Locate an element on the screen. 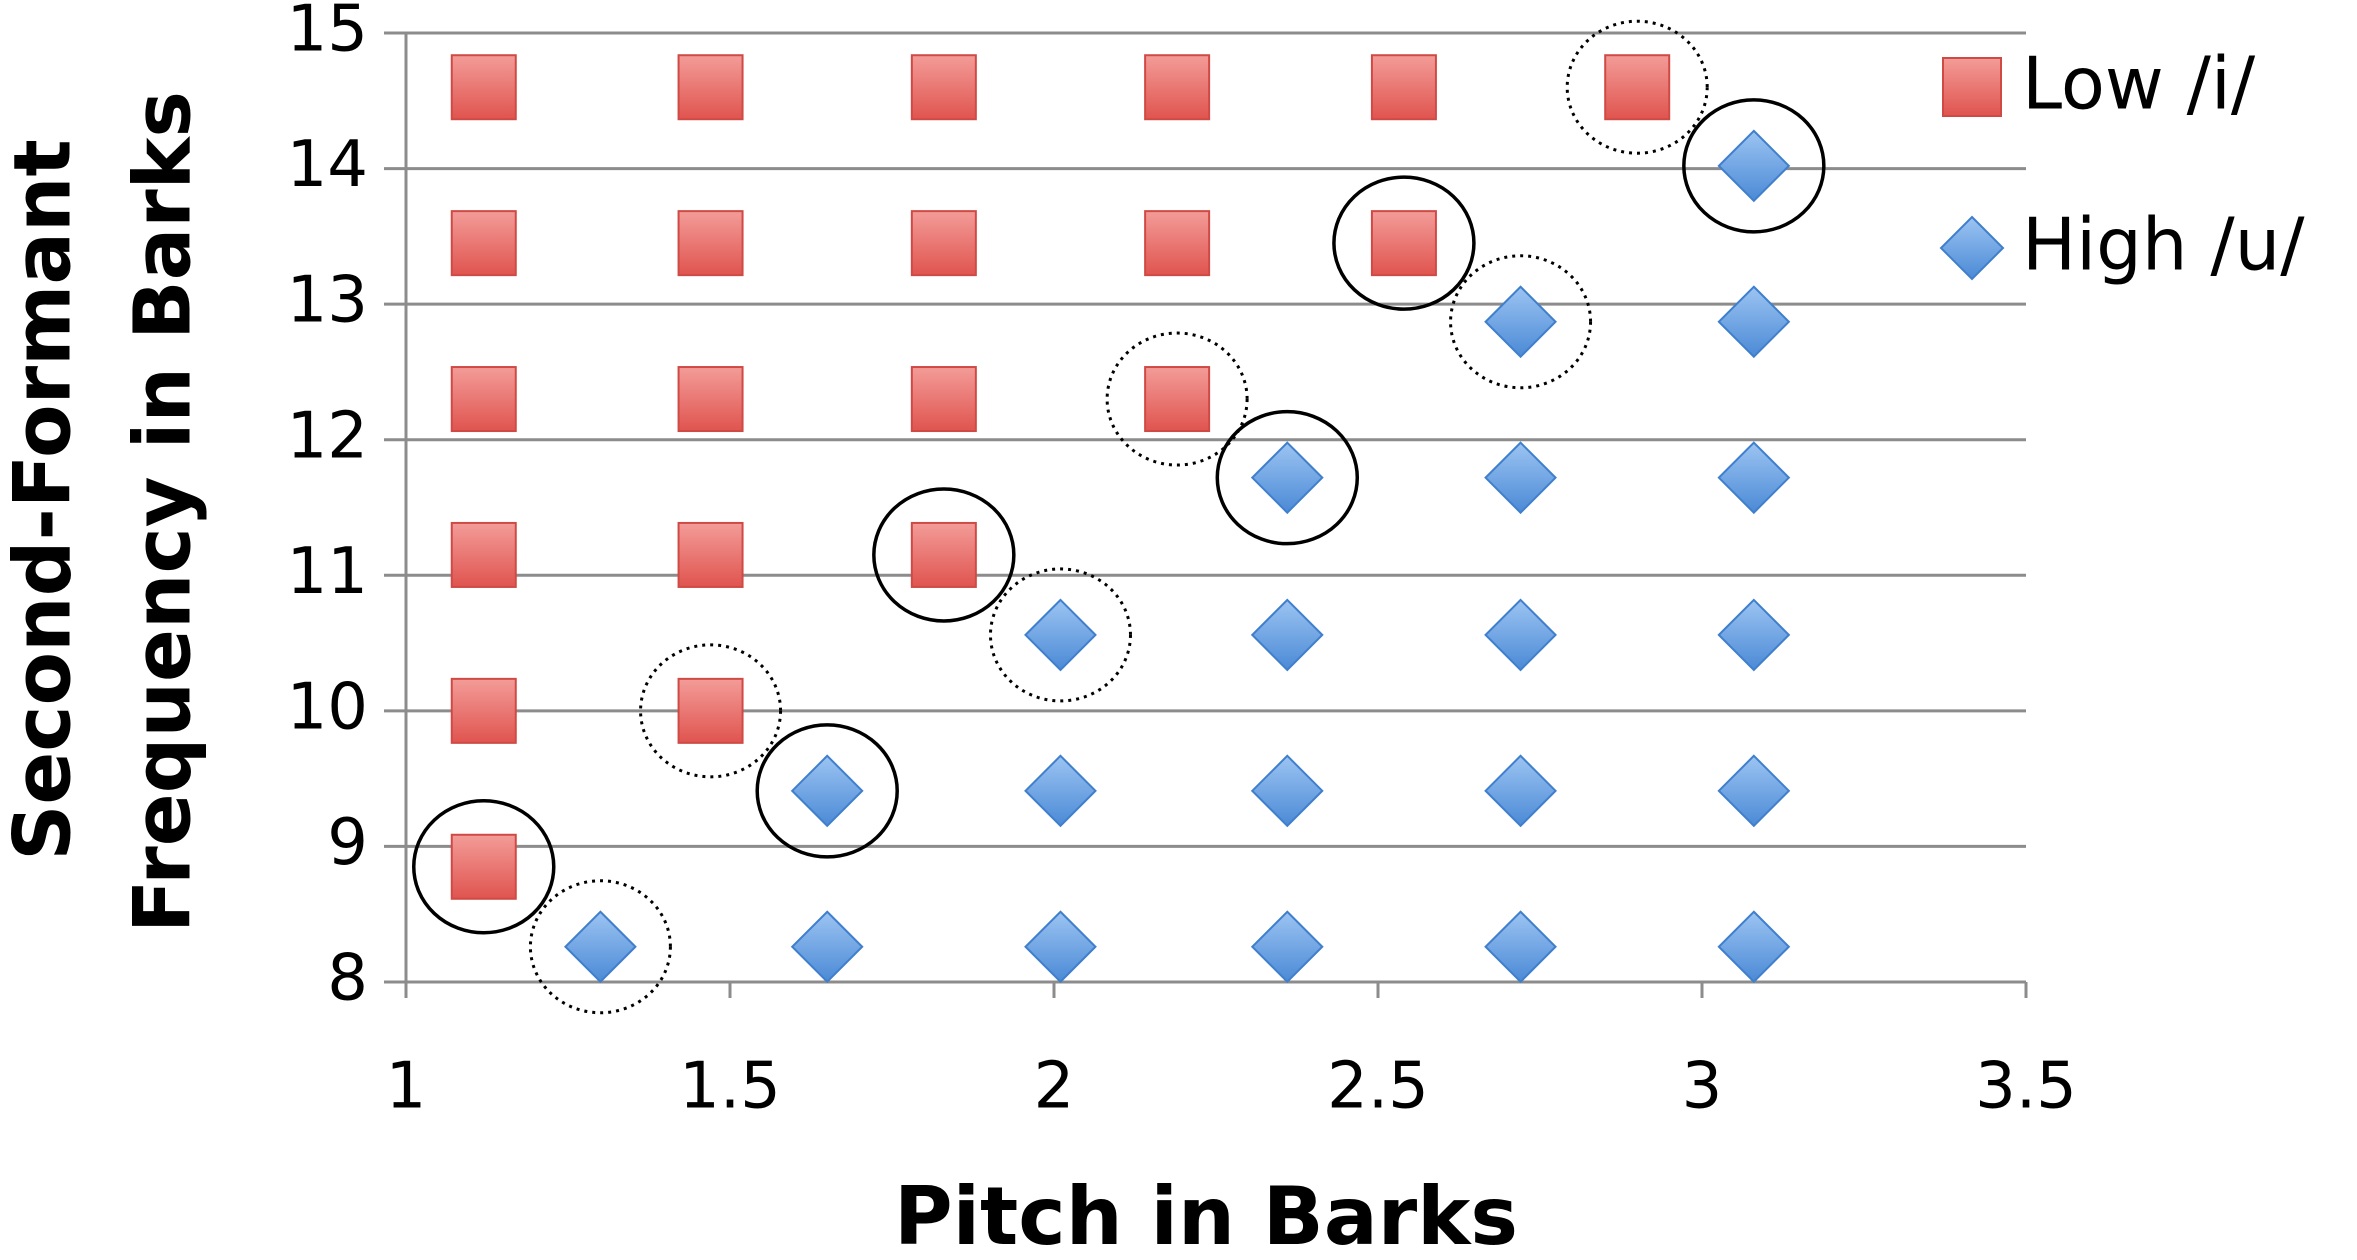 The image size is (2357, 1260). x-tick-label: 1.5 is located at coordinates (730, 1087).